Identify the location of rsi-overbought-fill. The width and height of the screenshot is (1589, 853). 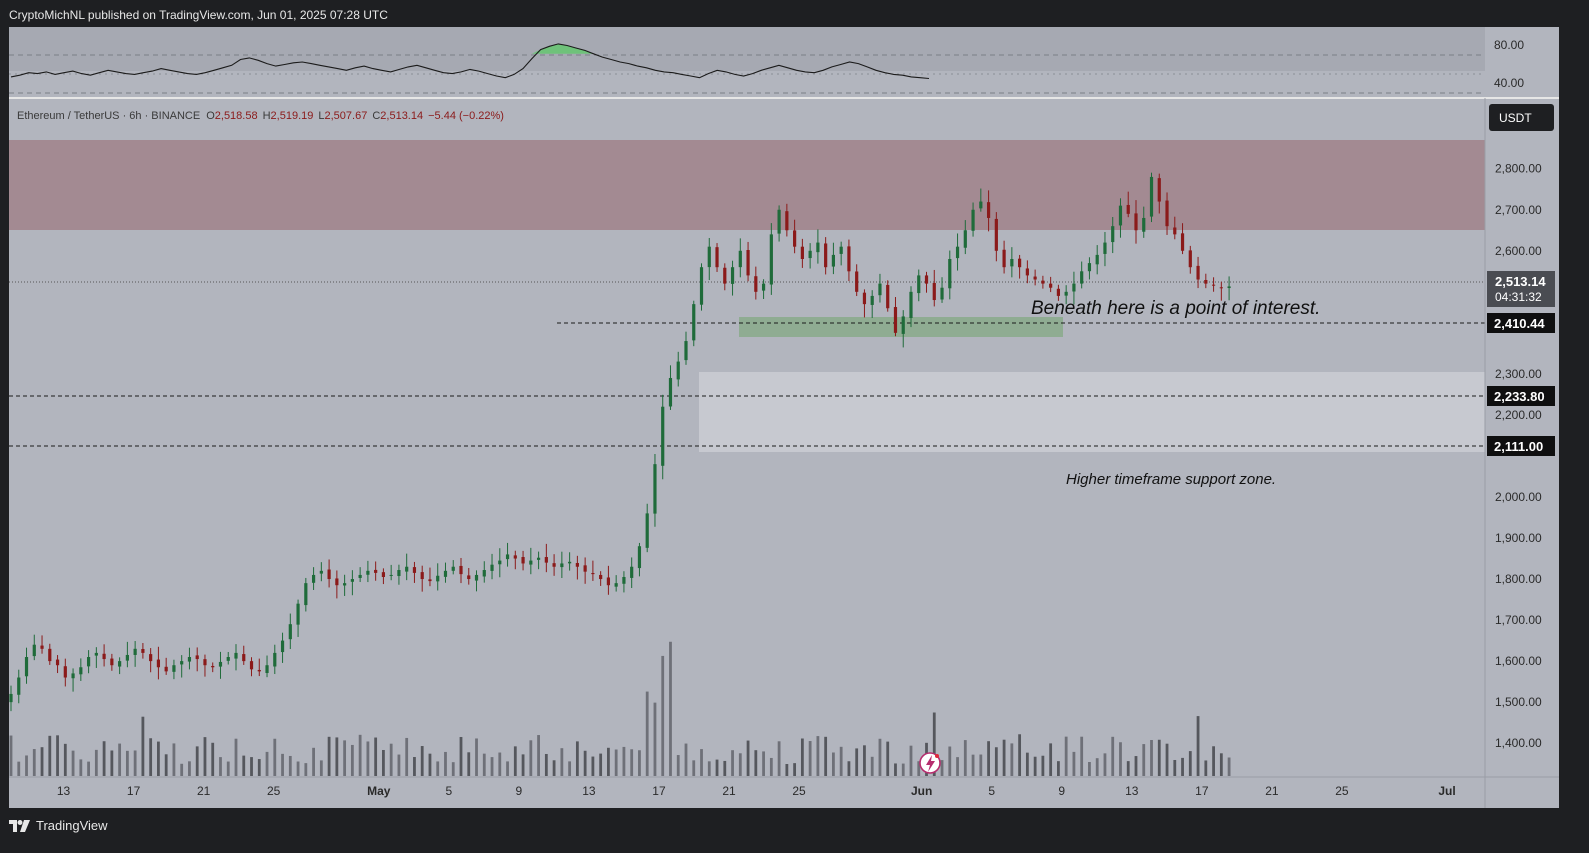
(562, 48).